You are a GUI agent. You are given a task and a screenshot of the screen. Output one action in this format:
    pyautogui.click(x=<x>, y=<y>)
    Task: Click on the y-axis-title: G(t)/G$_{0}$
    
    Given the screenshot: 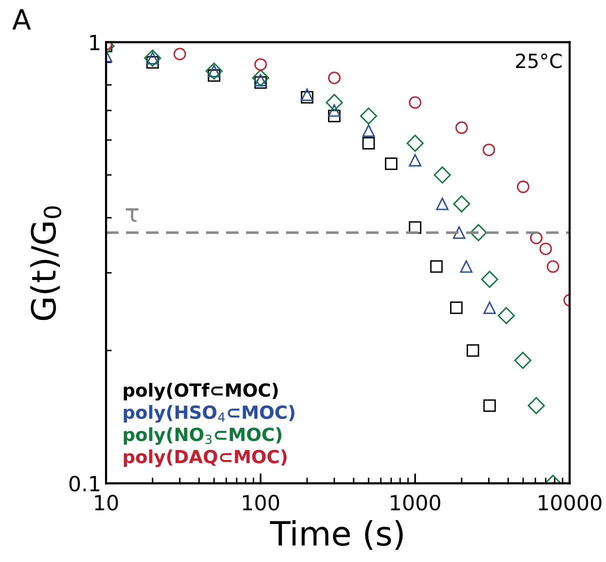 What is the action you would take?
    pyautogui.click(x=46, y=263)
    